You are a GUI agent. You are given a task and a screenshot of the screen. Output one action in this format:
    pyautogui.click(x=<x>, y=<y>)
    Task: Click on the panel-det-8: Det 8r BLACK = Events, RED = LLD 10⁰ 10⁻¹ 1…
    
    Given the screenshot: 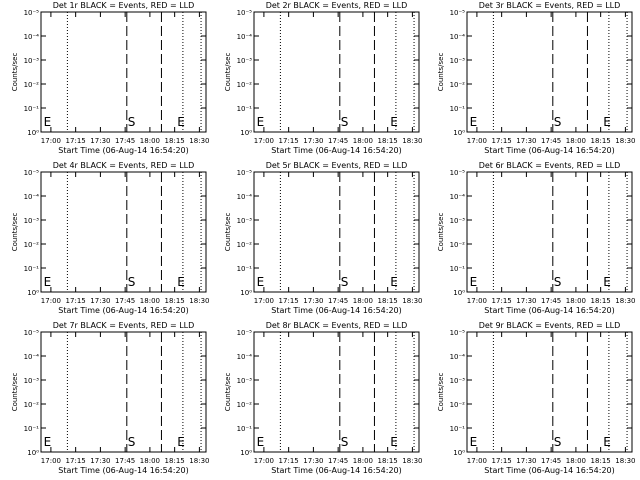 What is the action you would take?
    pyautogui.click(x=323, y=398)
    